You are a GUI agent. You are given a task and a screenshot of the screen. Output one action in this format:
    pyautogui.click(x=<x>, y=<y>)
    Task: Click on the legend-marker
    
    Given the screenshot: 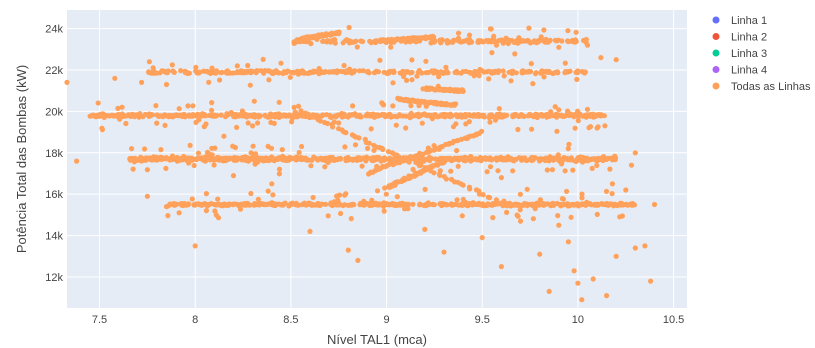 What is the action you would take?
    pyautogui.click(x=716, y=20)
    